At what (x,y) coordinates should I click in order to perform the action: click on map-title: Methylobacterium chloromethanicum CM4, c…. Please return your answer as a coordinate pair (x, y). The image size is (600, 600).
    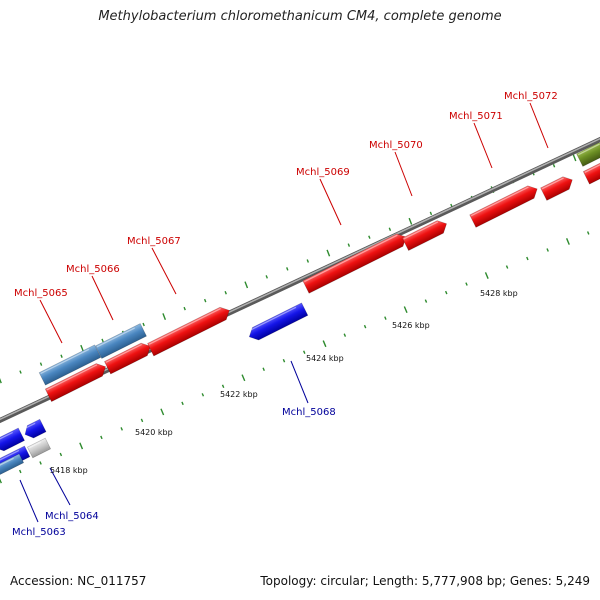
    Looking at the image, I should click on (300, 16).